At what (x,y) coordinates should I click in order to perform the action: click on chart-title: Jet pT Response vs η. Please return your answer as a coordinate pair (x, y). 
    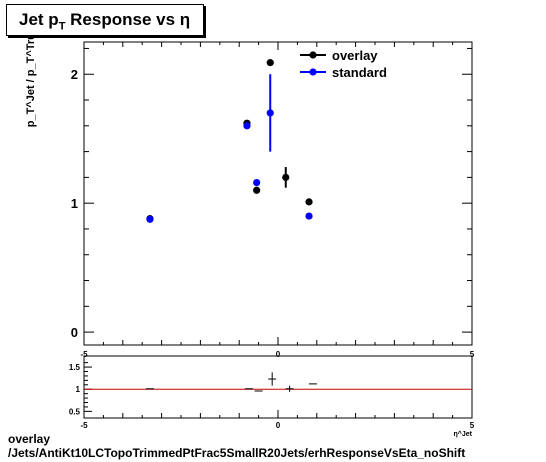
    Looking at the image, I should click on (105, 21).